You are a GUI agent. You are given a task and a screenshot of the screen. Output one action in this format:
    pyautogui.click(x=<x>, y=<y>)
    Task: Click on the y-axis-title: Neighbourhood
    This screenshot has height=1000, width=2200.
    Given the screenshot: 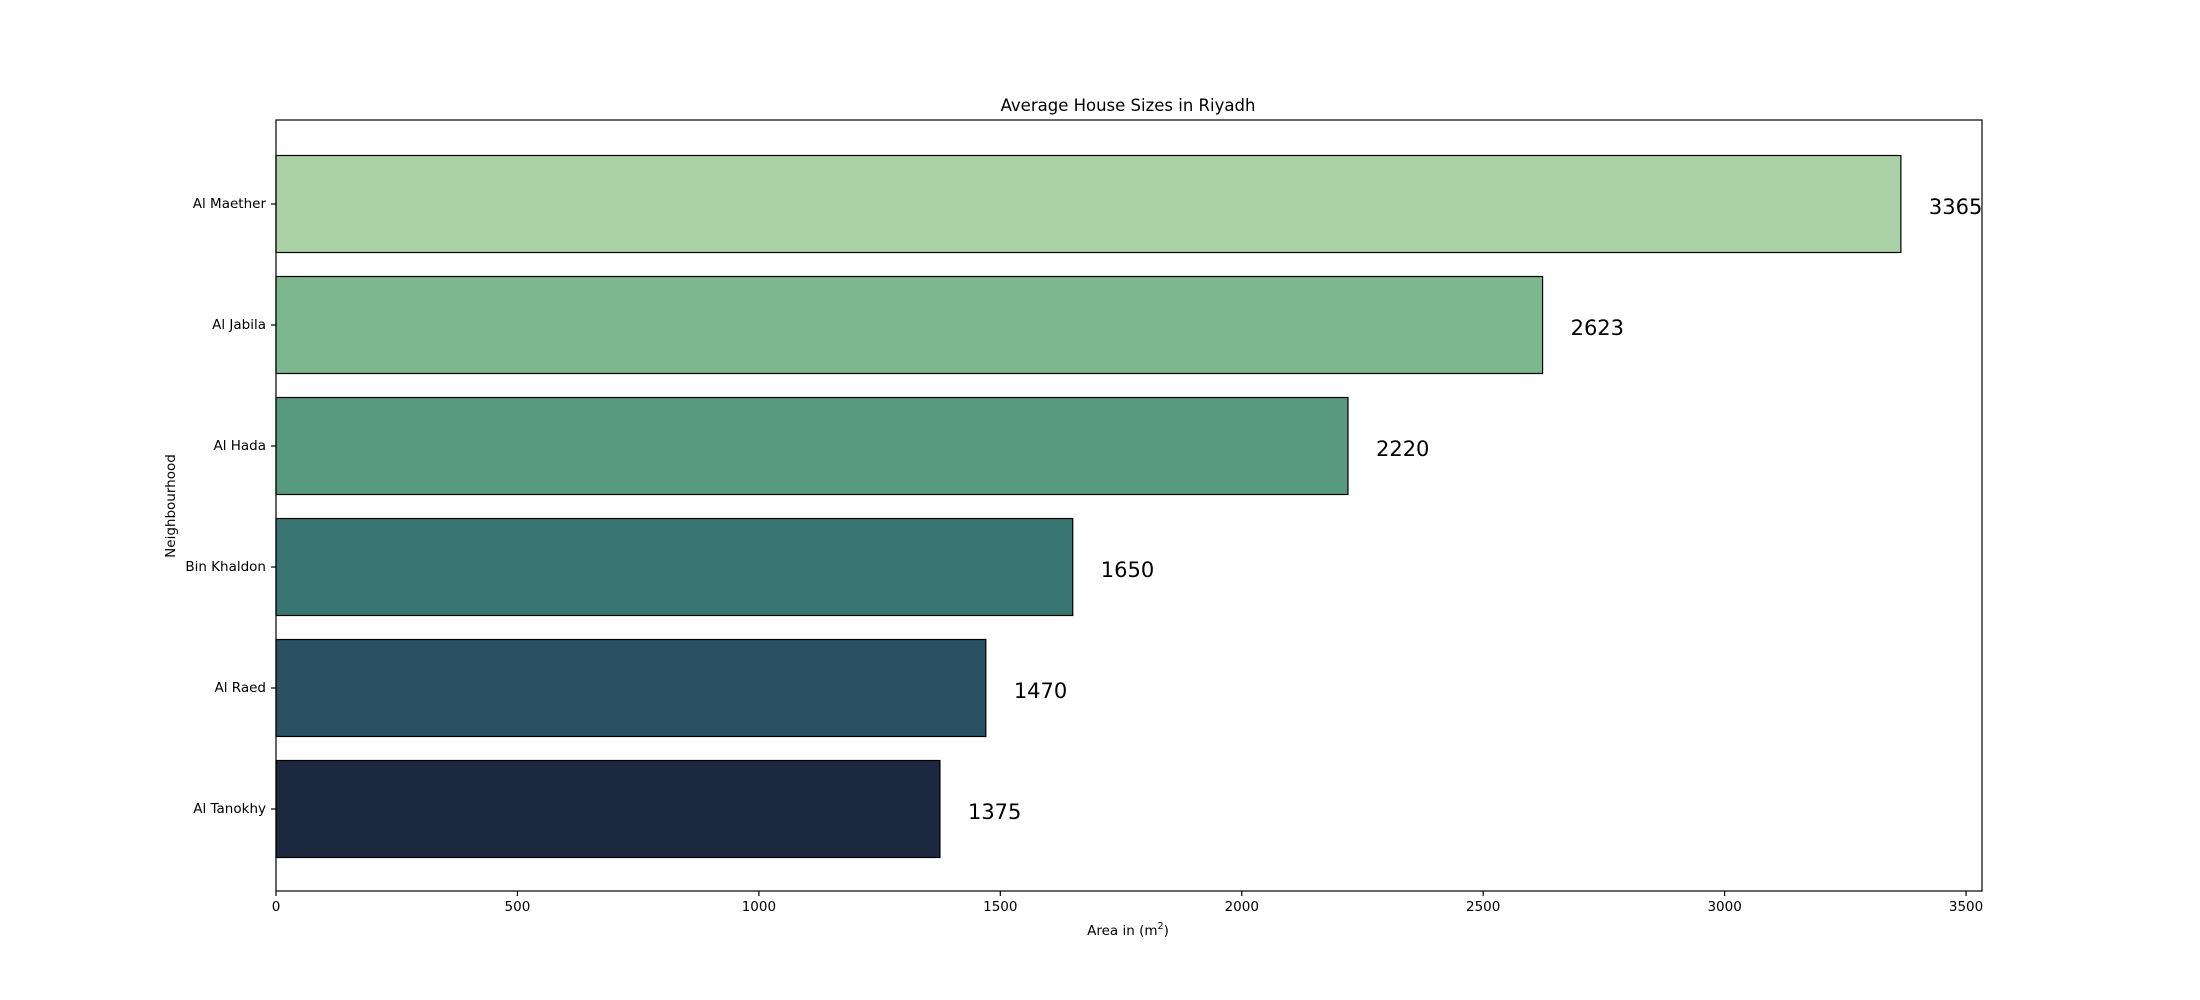 What is the action you would take?
    pyautogui.click(x=171, y=506)
    